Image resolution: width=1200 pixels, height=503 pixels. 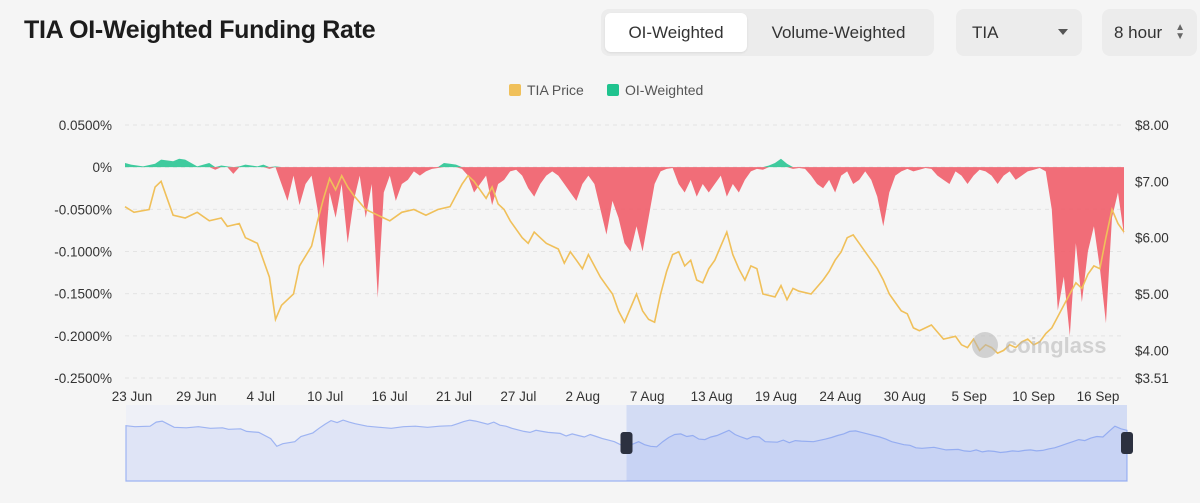 I want to click on y-left-tick-label: -0.2500%, so click(x=83, y=378).